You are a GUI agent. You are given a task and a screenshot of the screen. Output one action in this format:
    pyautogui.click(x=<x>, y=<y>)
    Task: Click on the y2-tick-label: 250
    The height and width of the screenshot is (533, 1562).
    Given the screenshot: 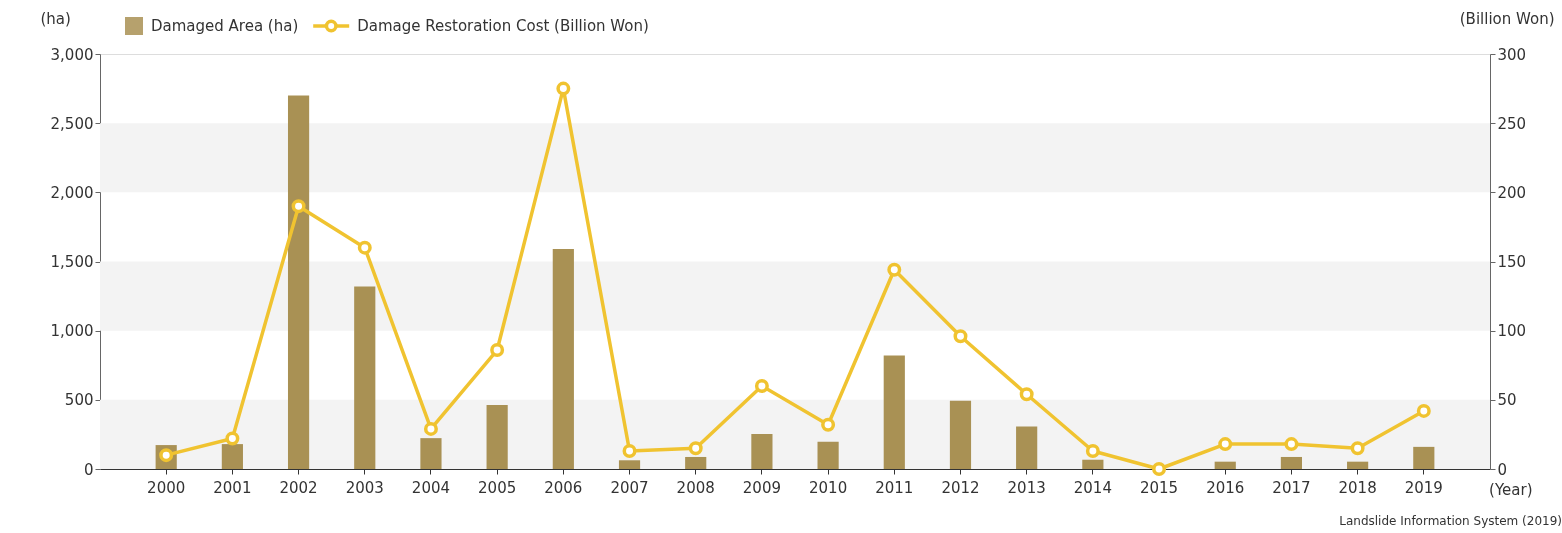 What is the action you would take?
    pyautogui.click(x=1512, y=123)
    